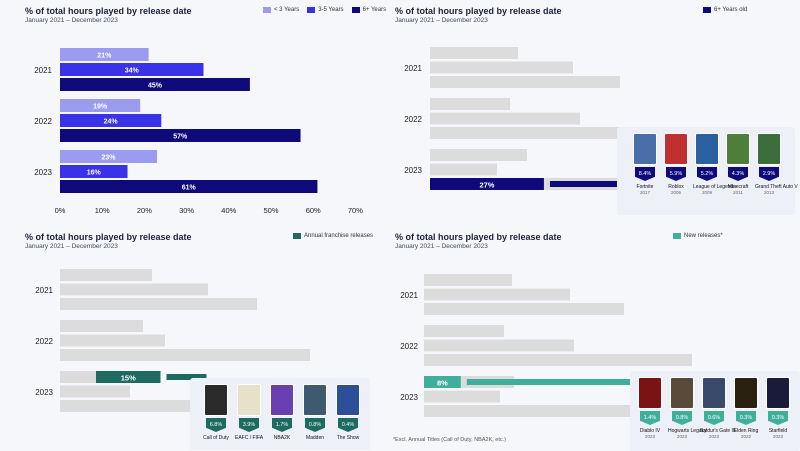 The height and width of the screenshot is (451, 800). I want to click on game-name: EAFC / FIFA, so click(249, 438).